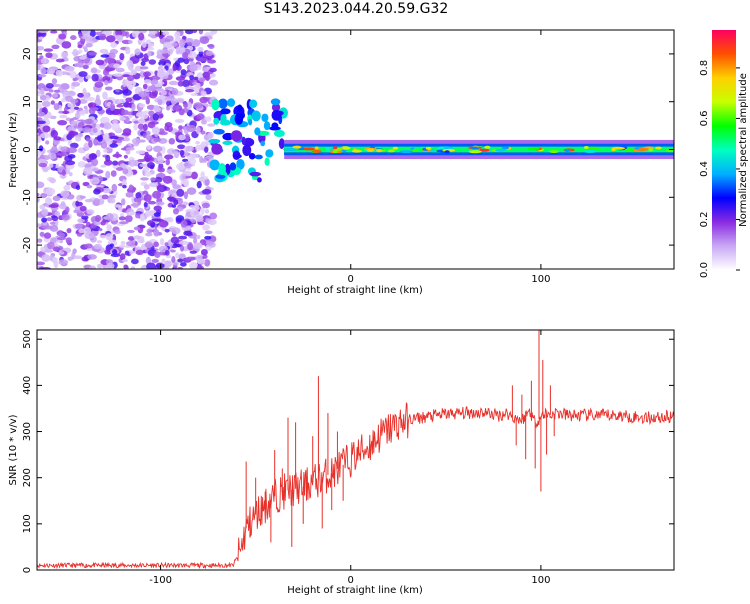 This screenshot has height=604, width=750. I want to click on colorbar-tick-label-0: 0.0, so click(704, 270).